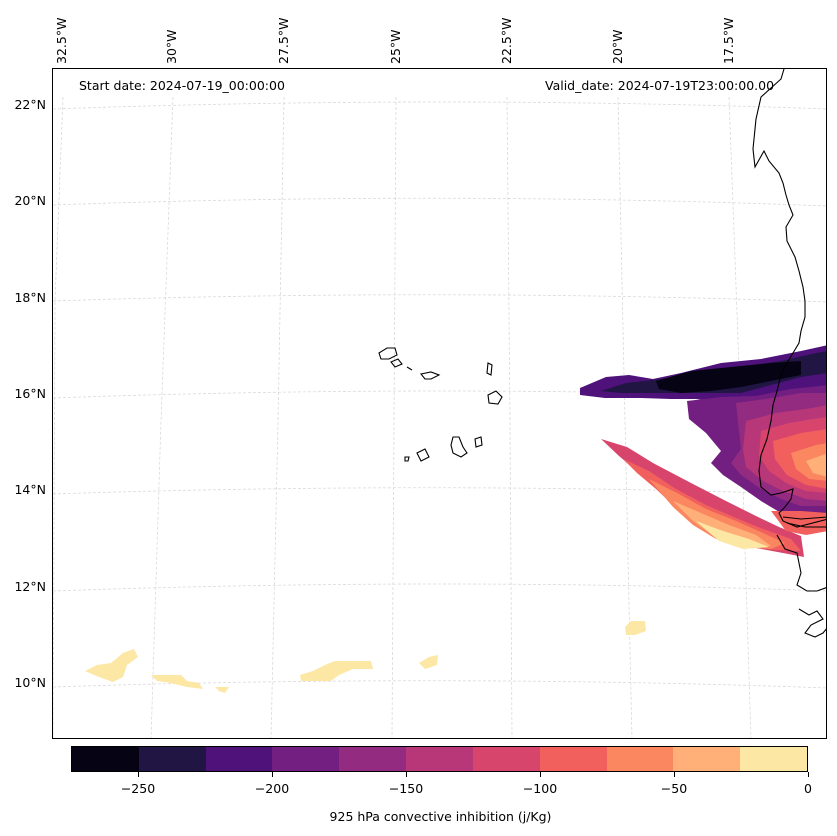 The height and width of the screenshot is (836, 837). What do you see at coordinates (430, 375) in the screenshot?
I see `island-sao-nicolau` at bounding box center [430, 375].